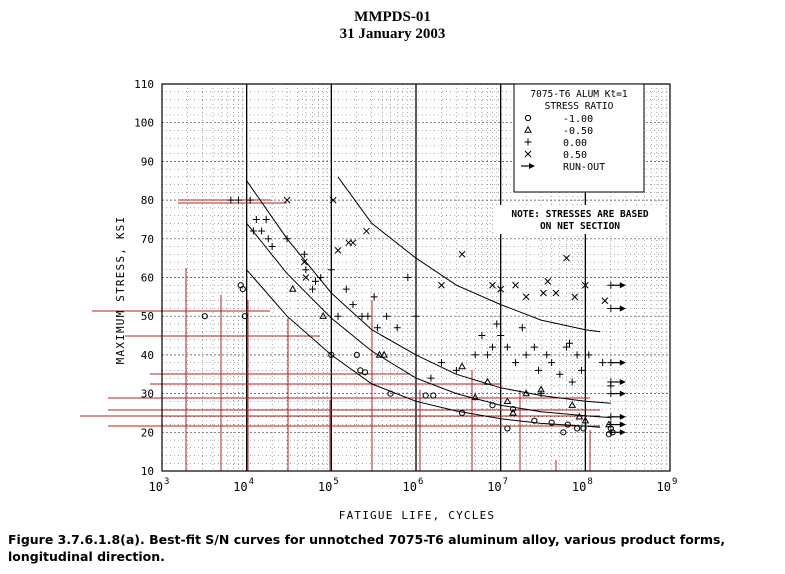 Image resolution: width=785 pixels, height=574 pixels. Describe the element at coordinates (147, 239) in the screenshot. I see `y-tick-label: 70` at that location.